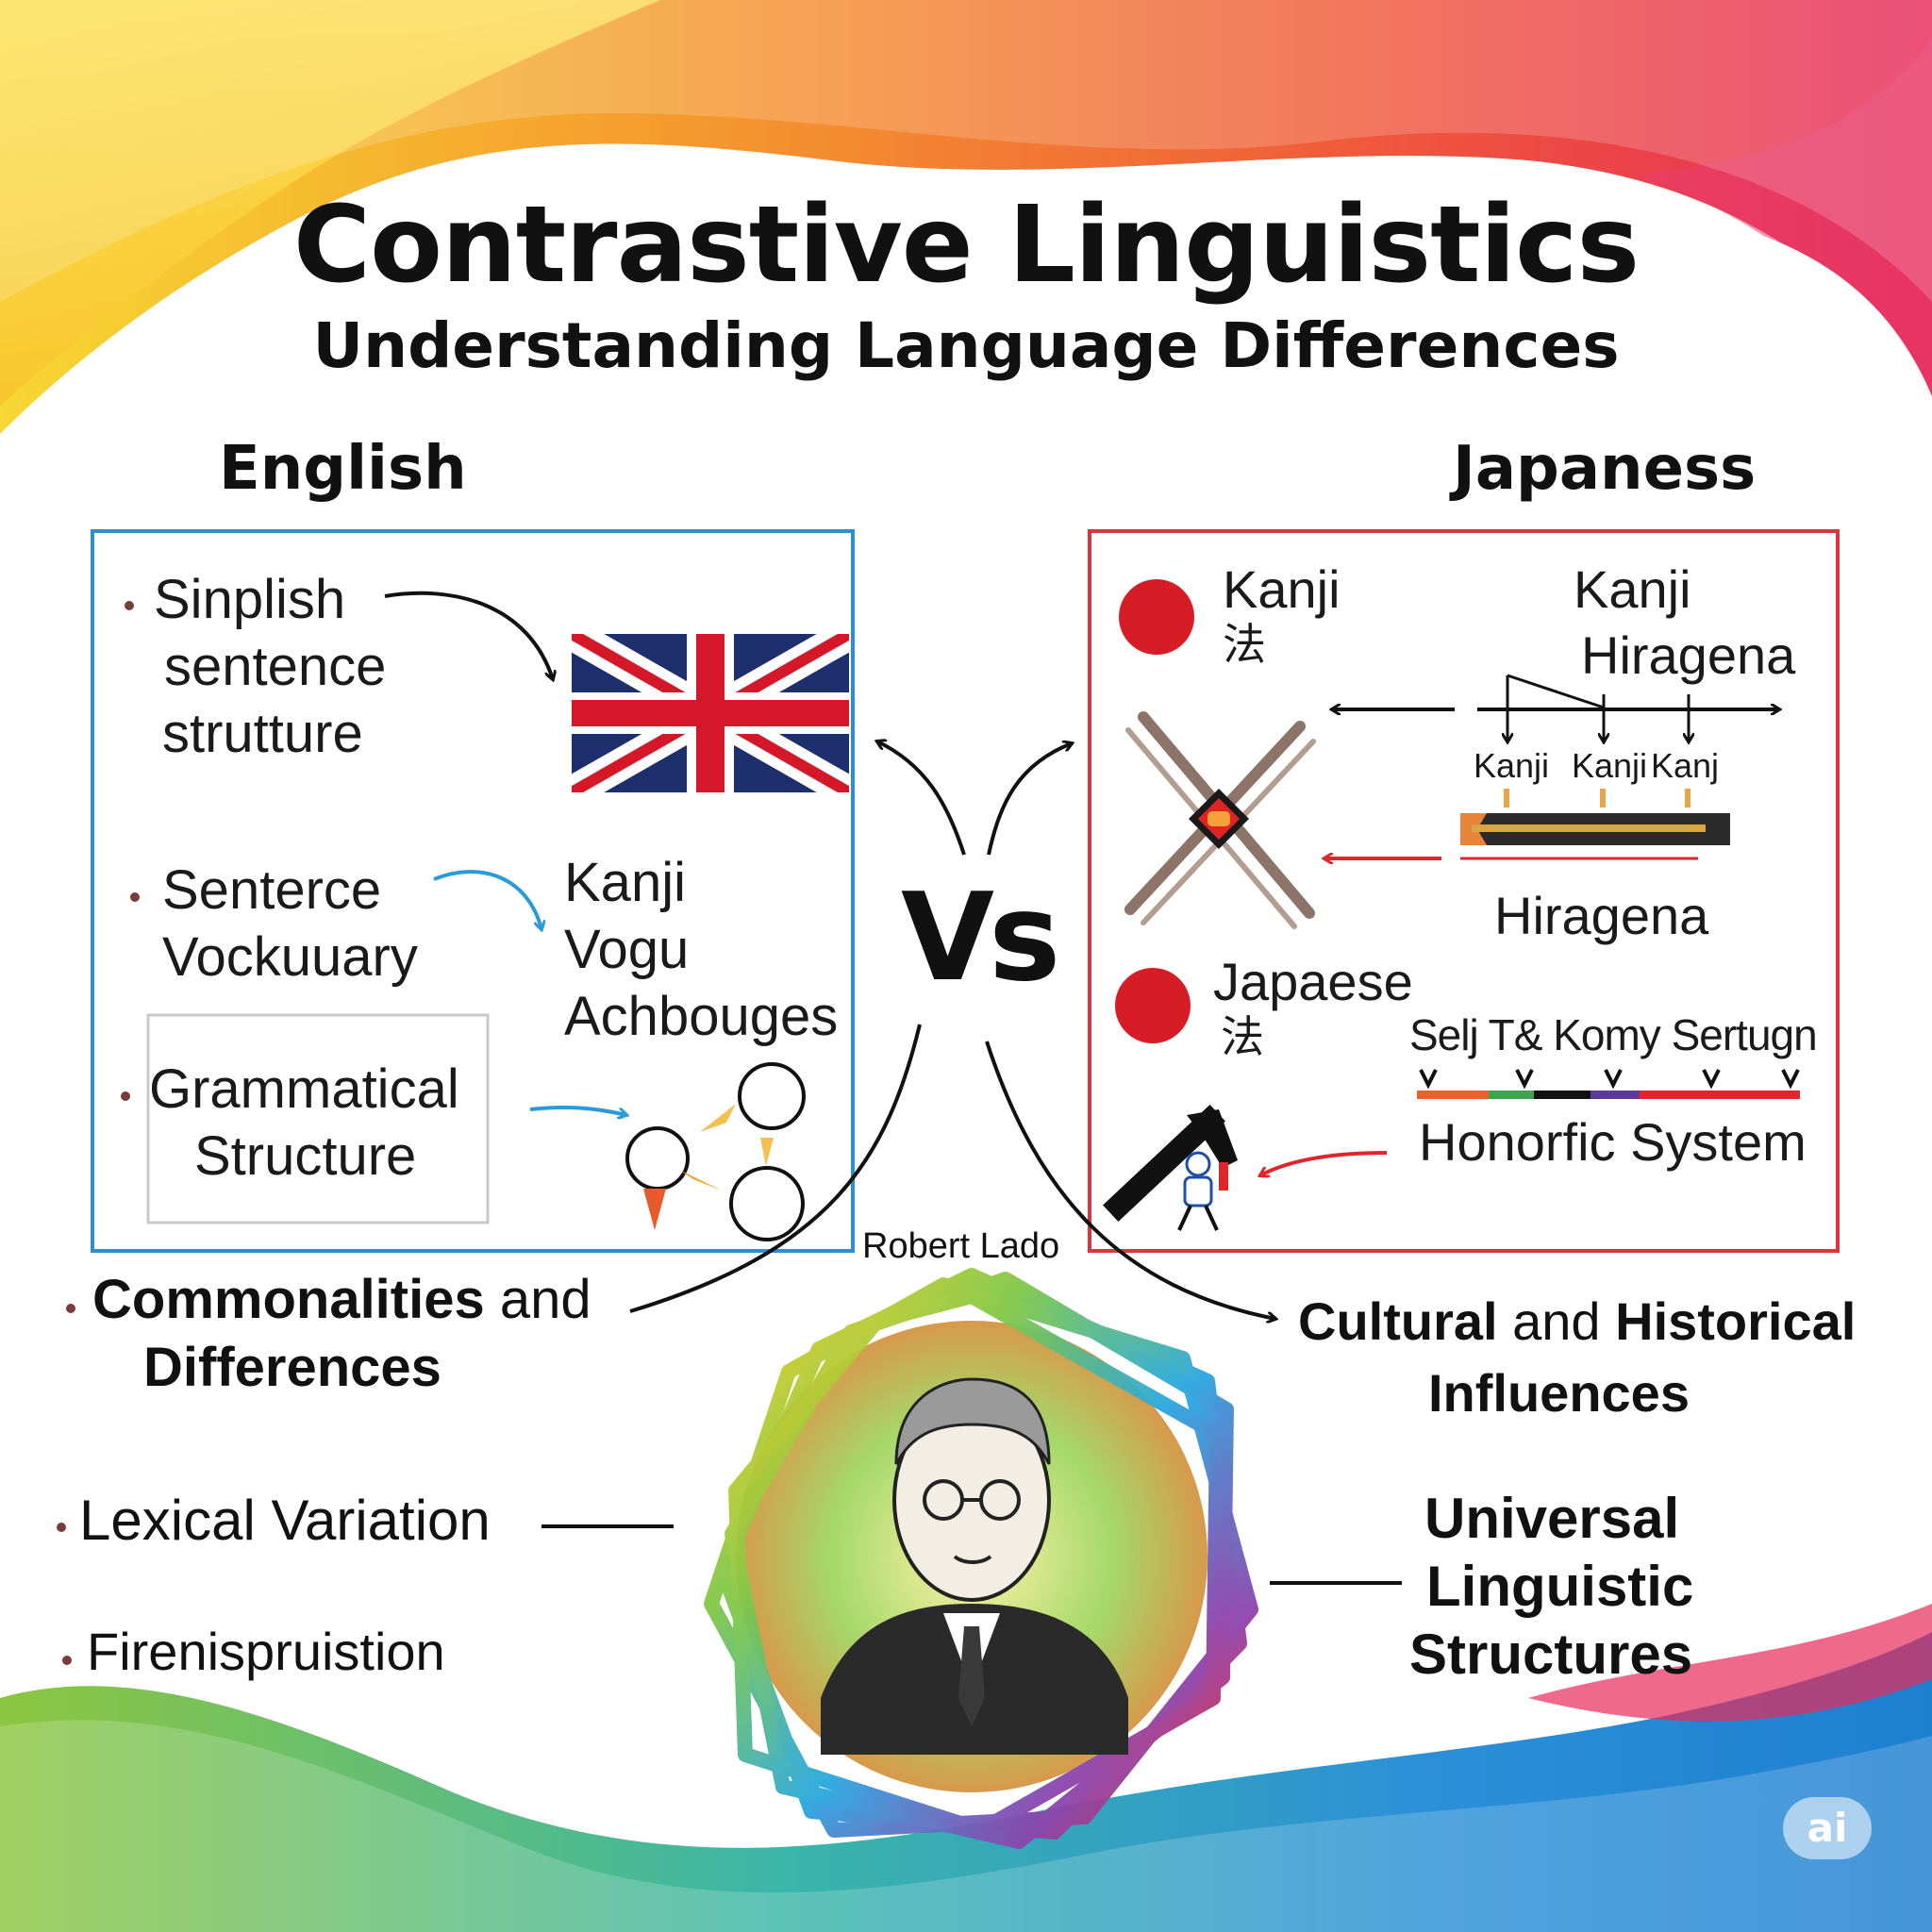 This screenshot has width=1932, height=1932. Describe the element at coordinates (266, 1652) in the screenshot. I see `firenispruistion: Firenispruistion` at that location.